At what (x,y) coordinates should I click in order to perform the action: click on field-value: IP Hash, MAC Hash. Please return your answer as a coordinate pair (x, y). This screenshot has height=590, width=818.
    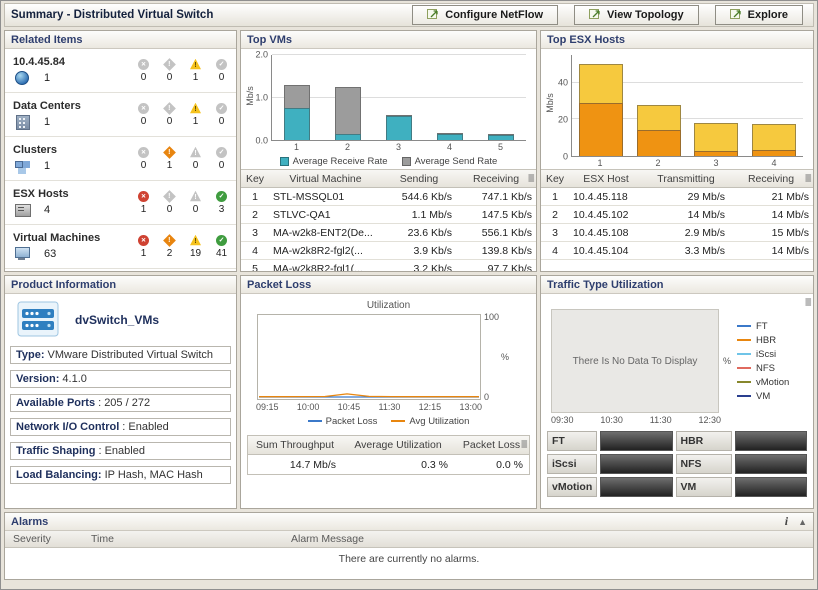
    Looking at the image, I should click on (153, 475).